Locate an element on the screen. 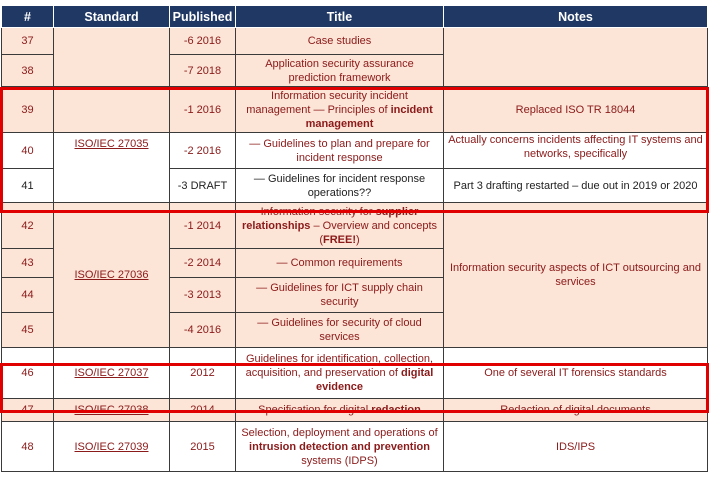 This screenshot has width=709, height=496. standard-link-27038: ISO/IEC 27038 is located at coordinates (111, 410).